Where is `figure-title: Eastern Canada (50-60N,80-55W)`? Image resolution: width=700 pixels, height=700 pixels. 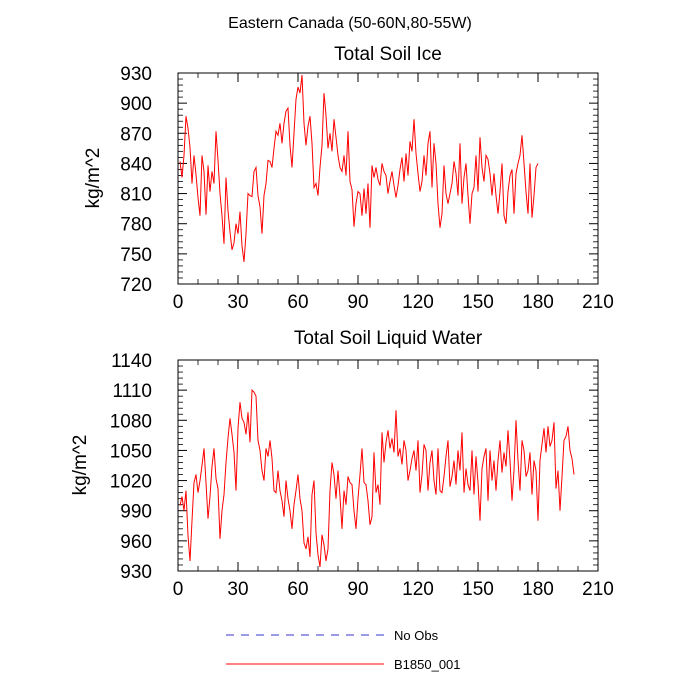
figure-title: Eastern Canada (50-60N,80-55W) is located at coordinates (350, 23).